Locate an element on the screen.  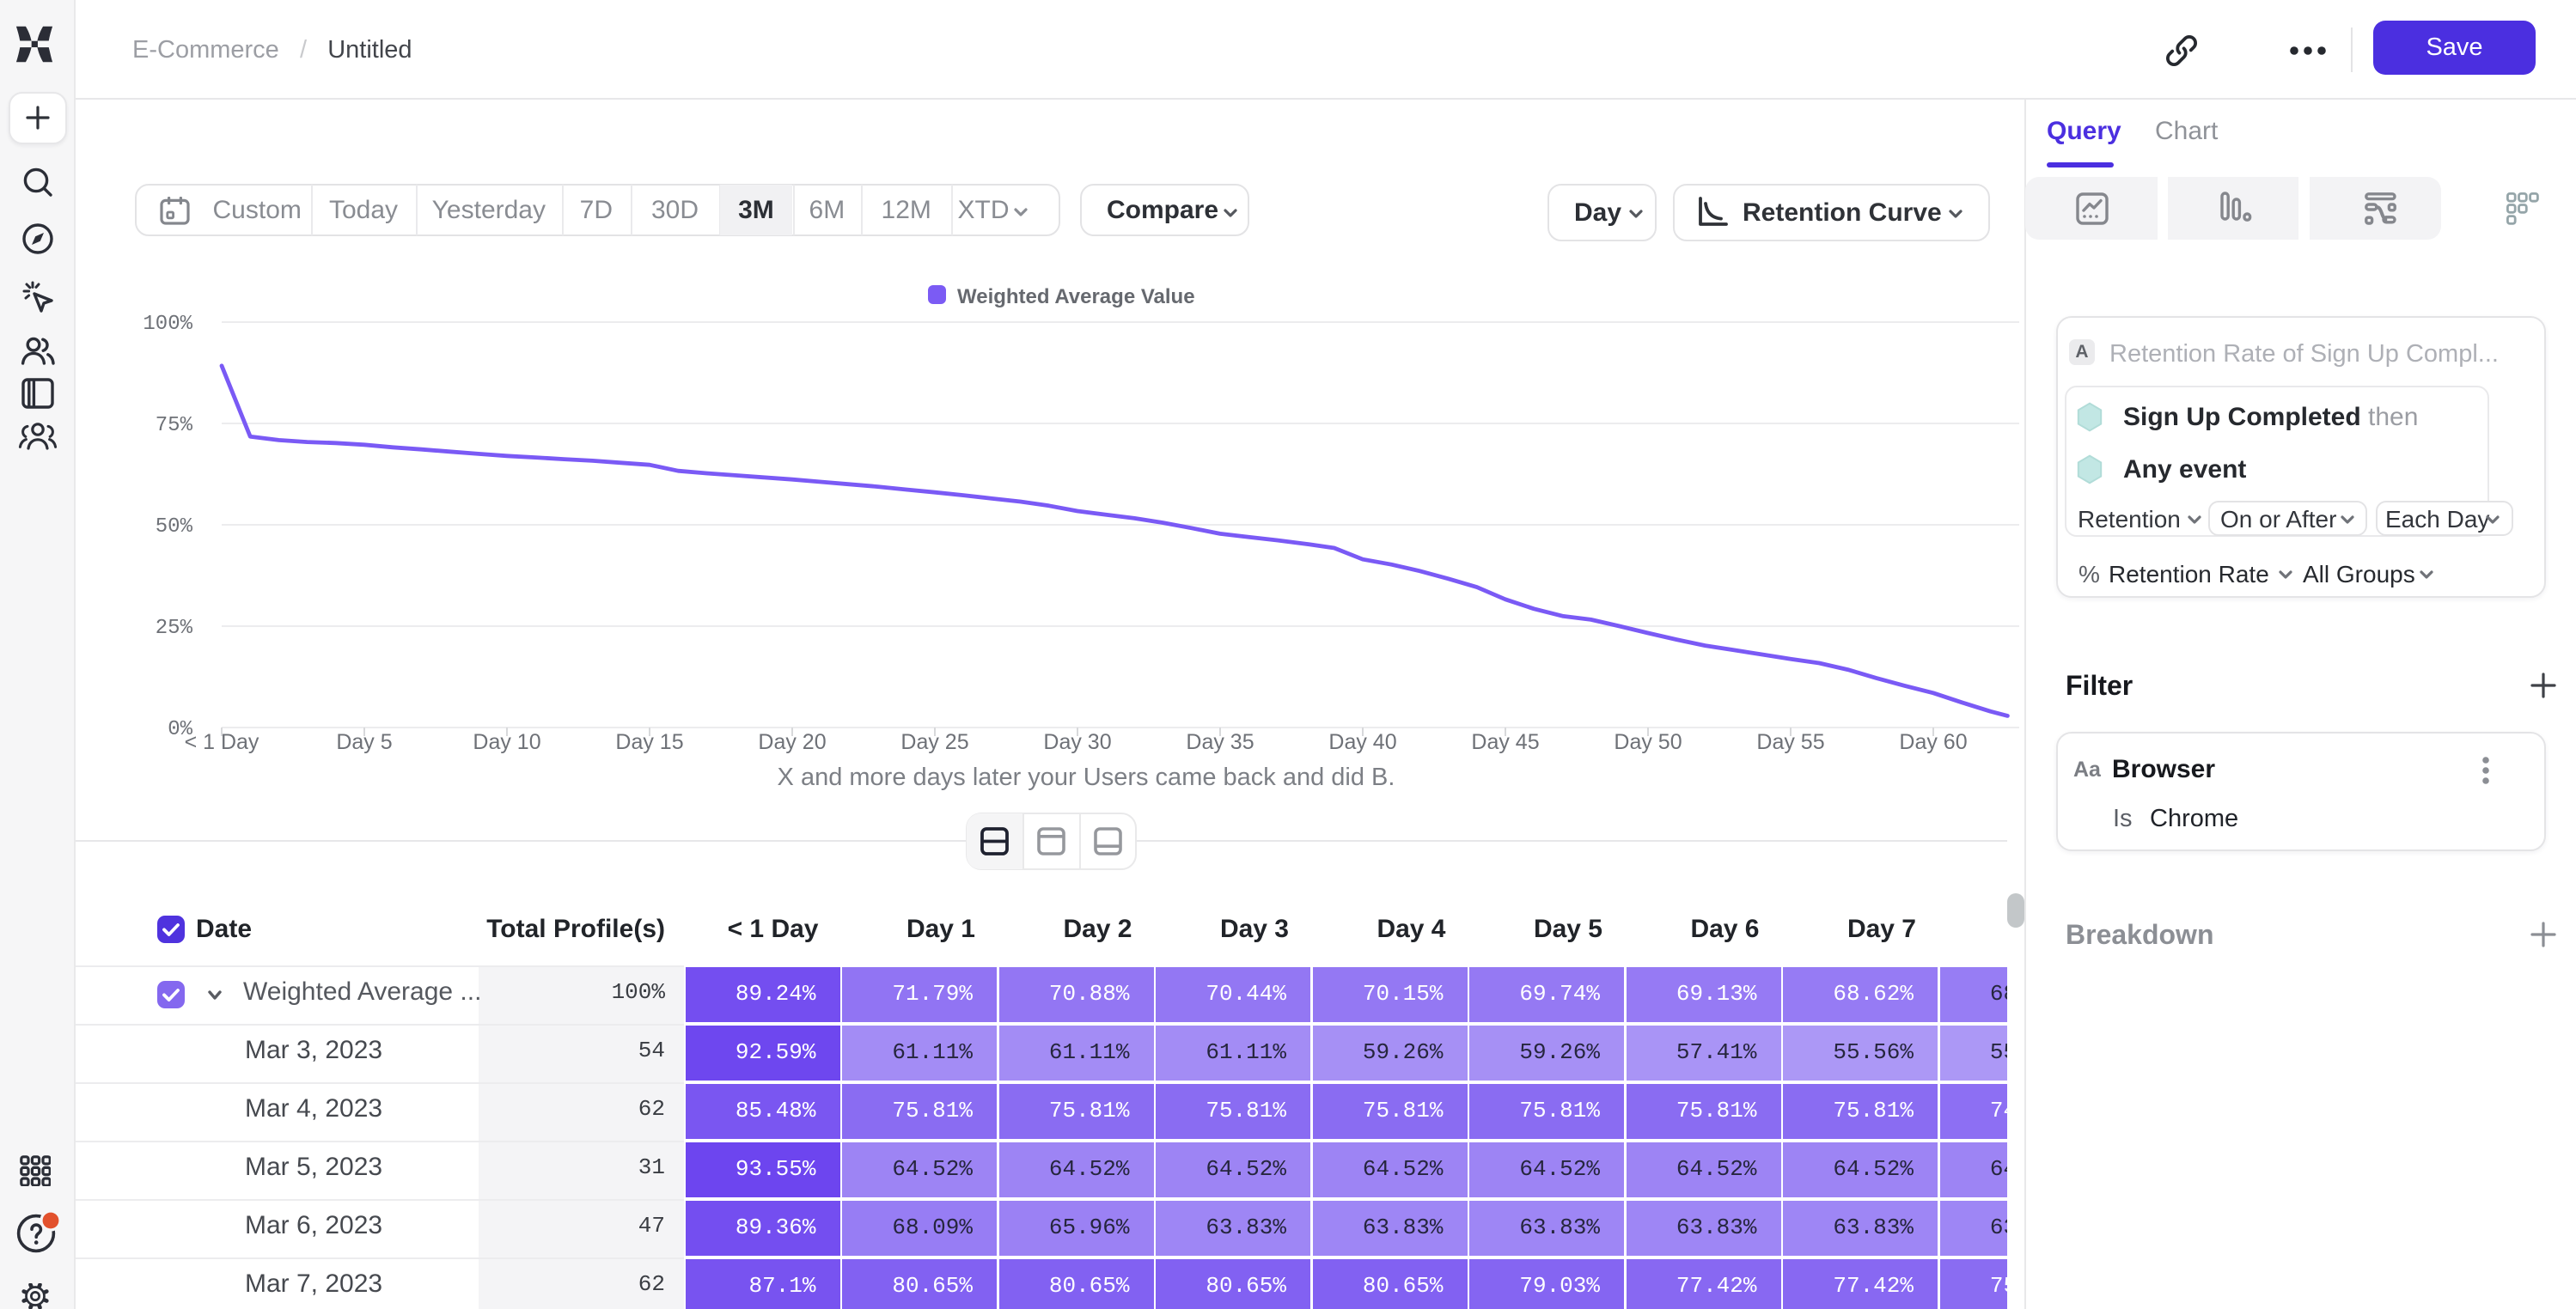
svg-text: < 1 Day is located at coordinates (222, 742).